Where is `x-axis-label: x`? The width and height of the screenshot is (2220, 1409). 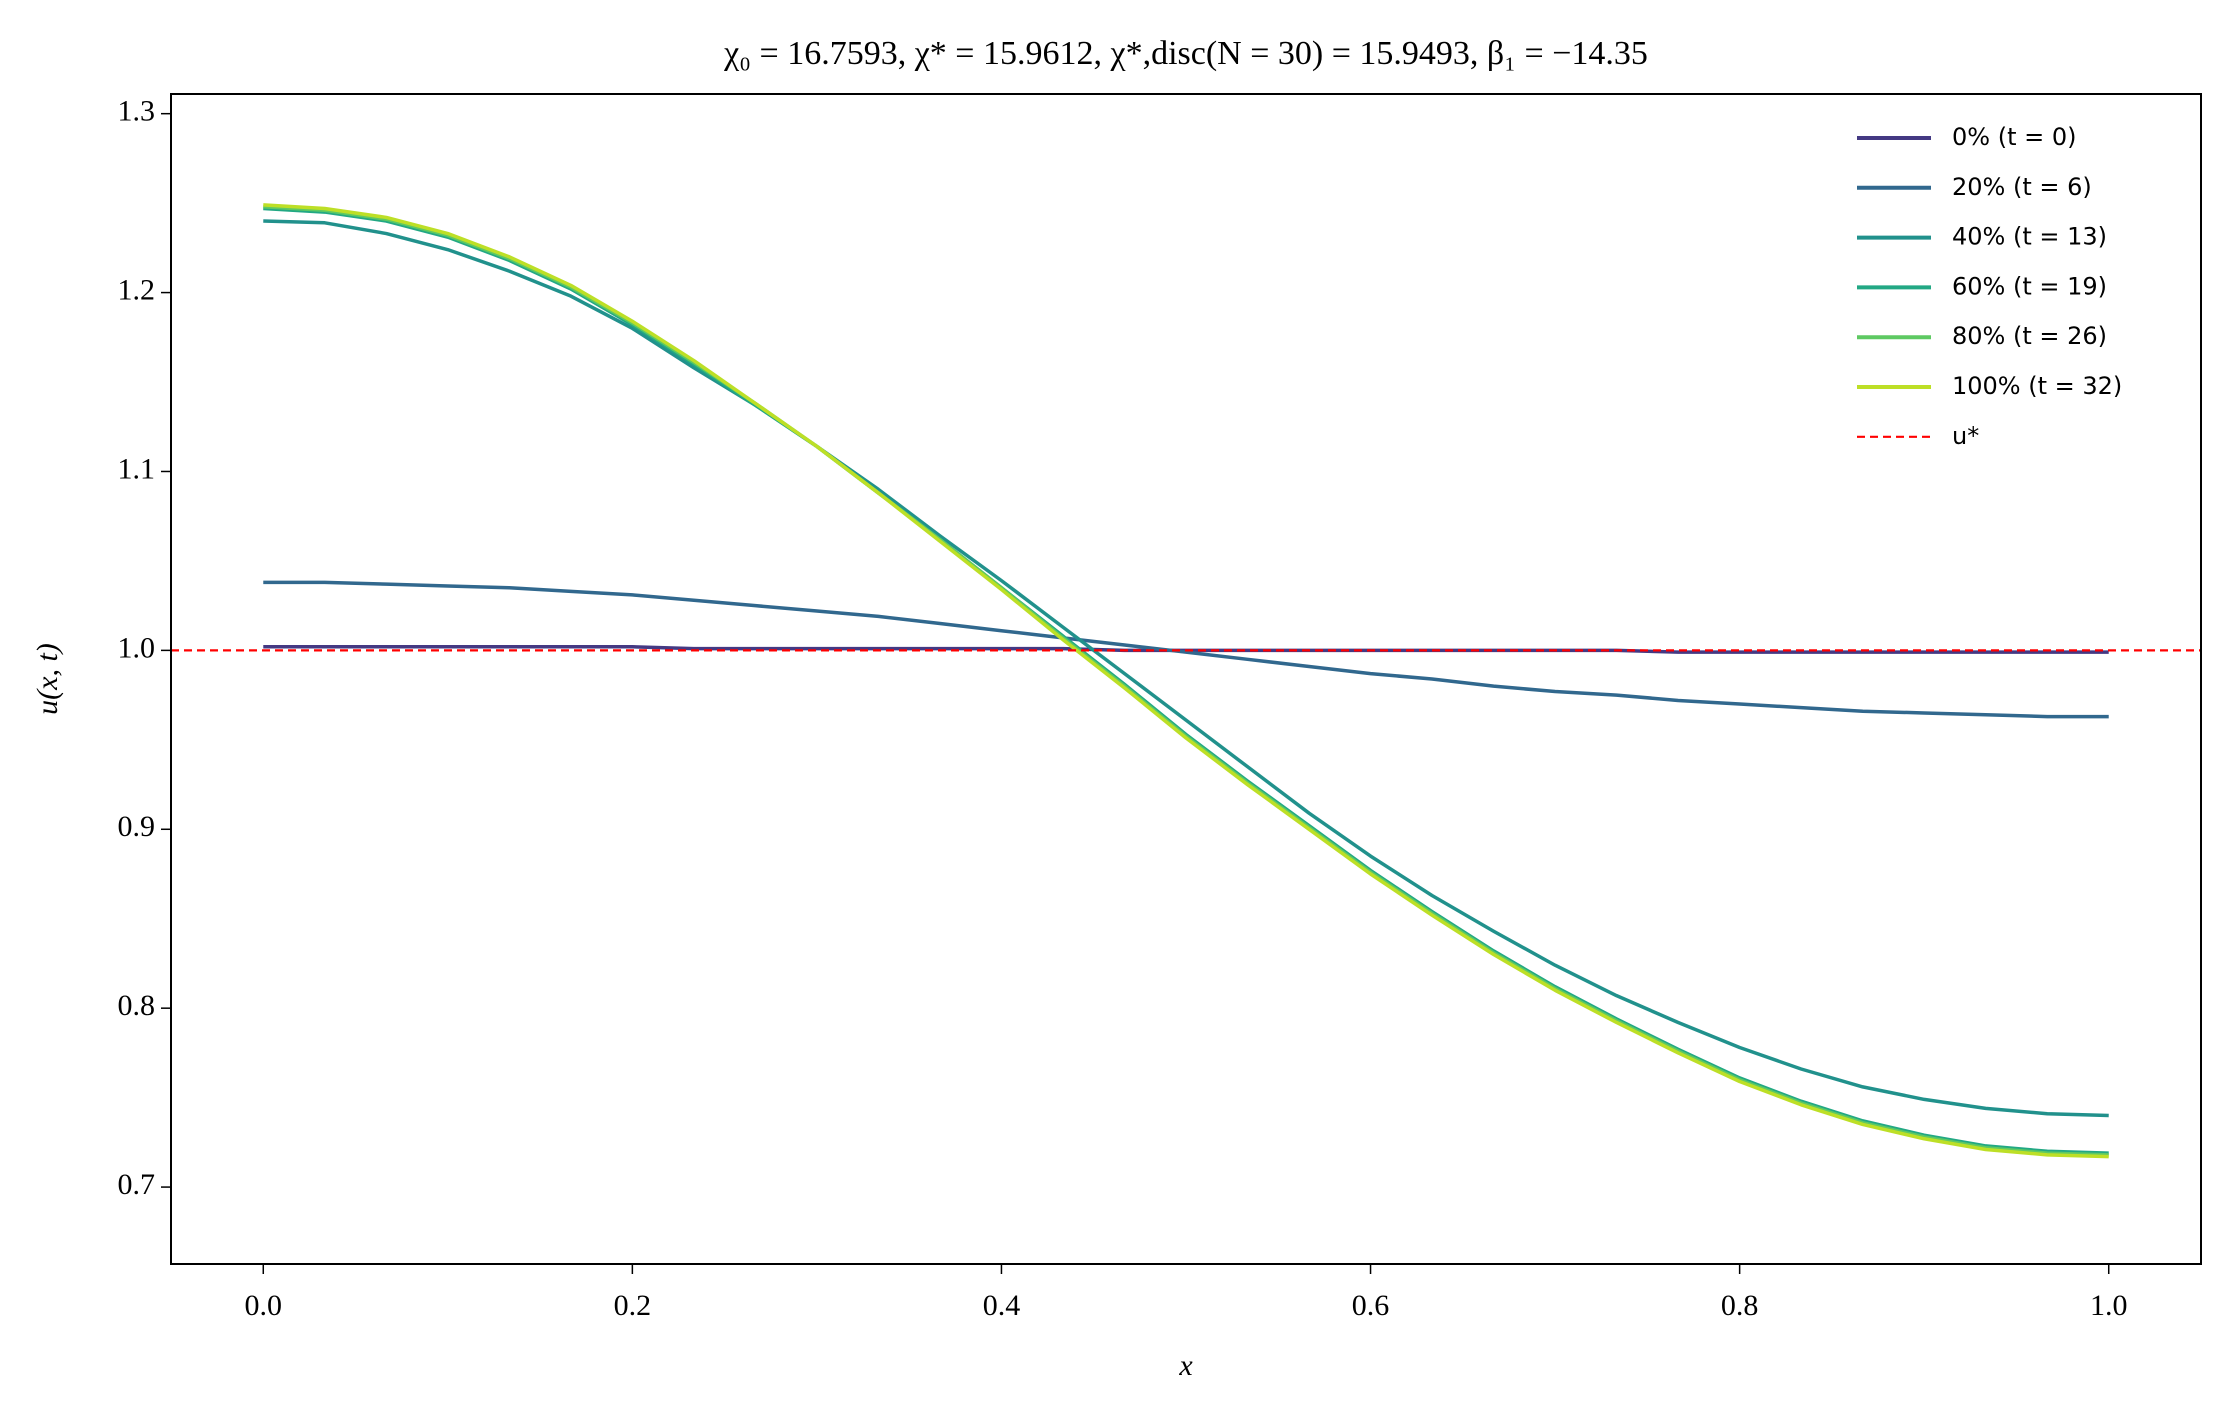
x-axis-label: x is located at coordinates (1185, 1365).